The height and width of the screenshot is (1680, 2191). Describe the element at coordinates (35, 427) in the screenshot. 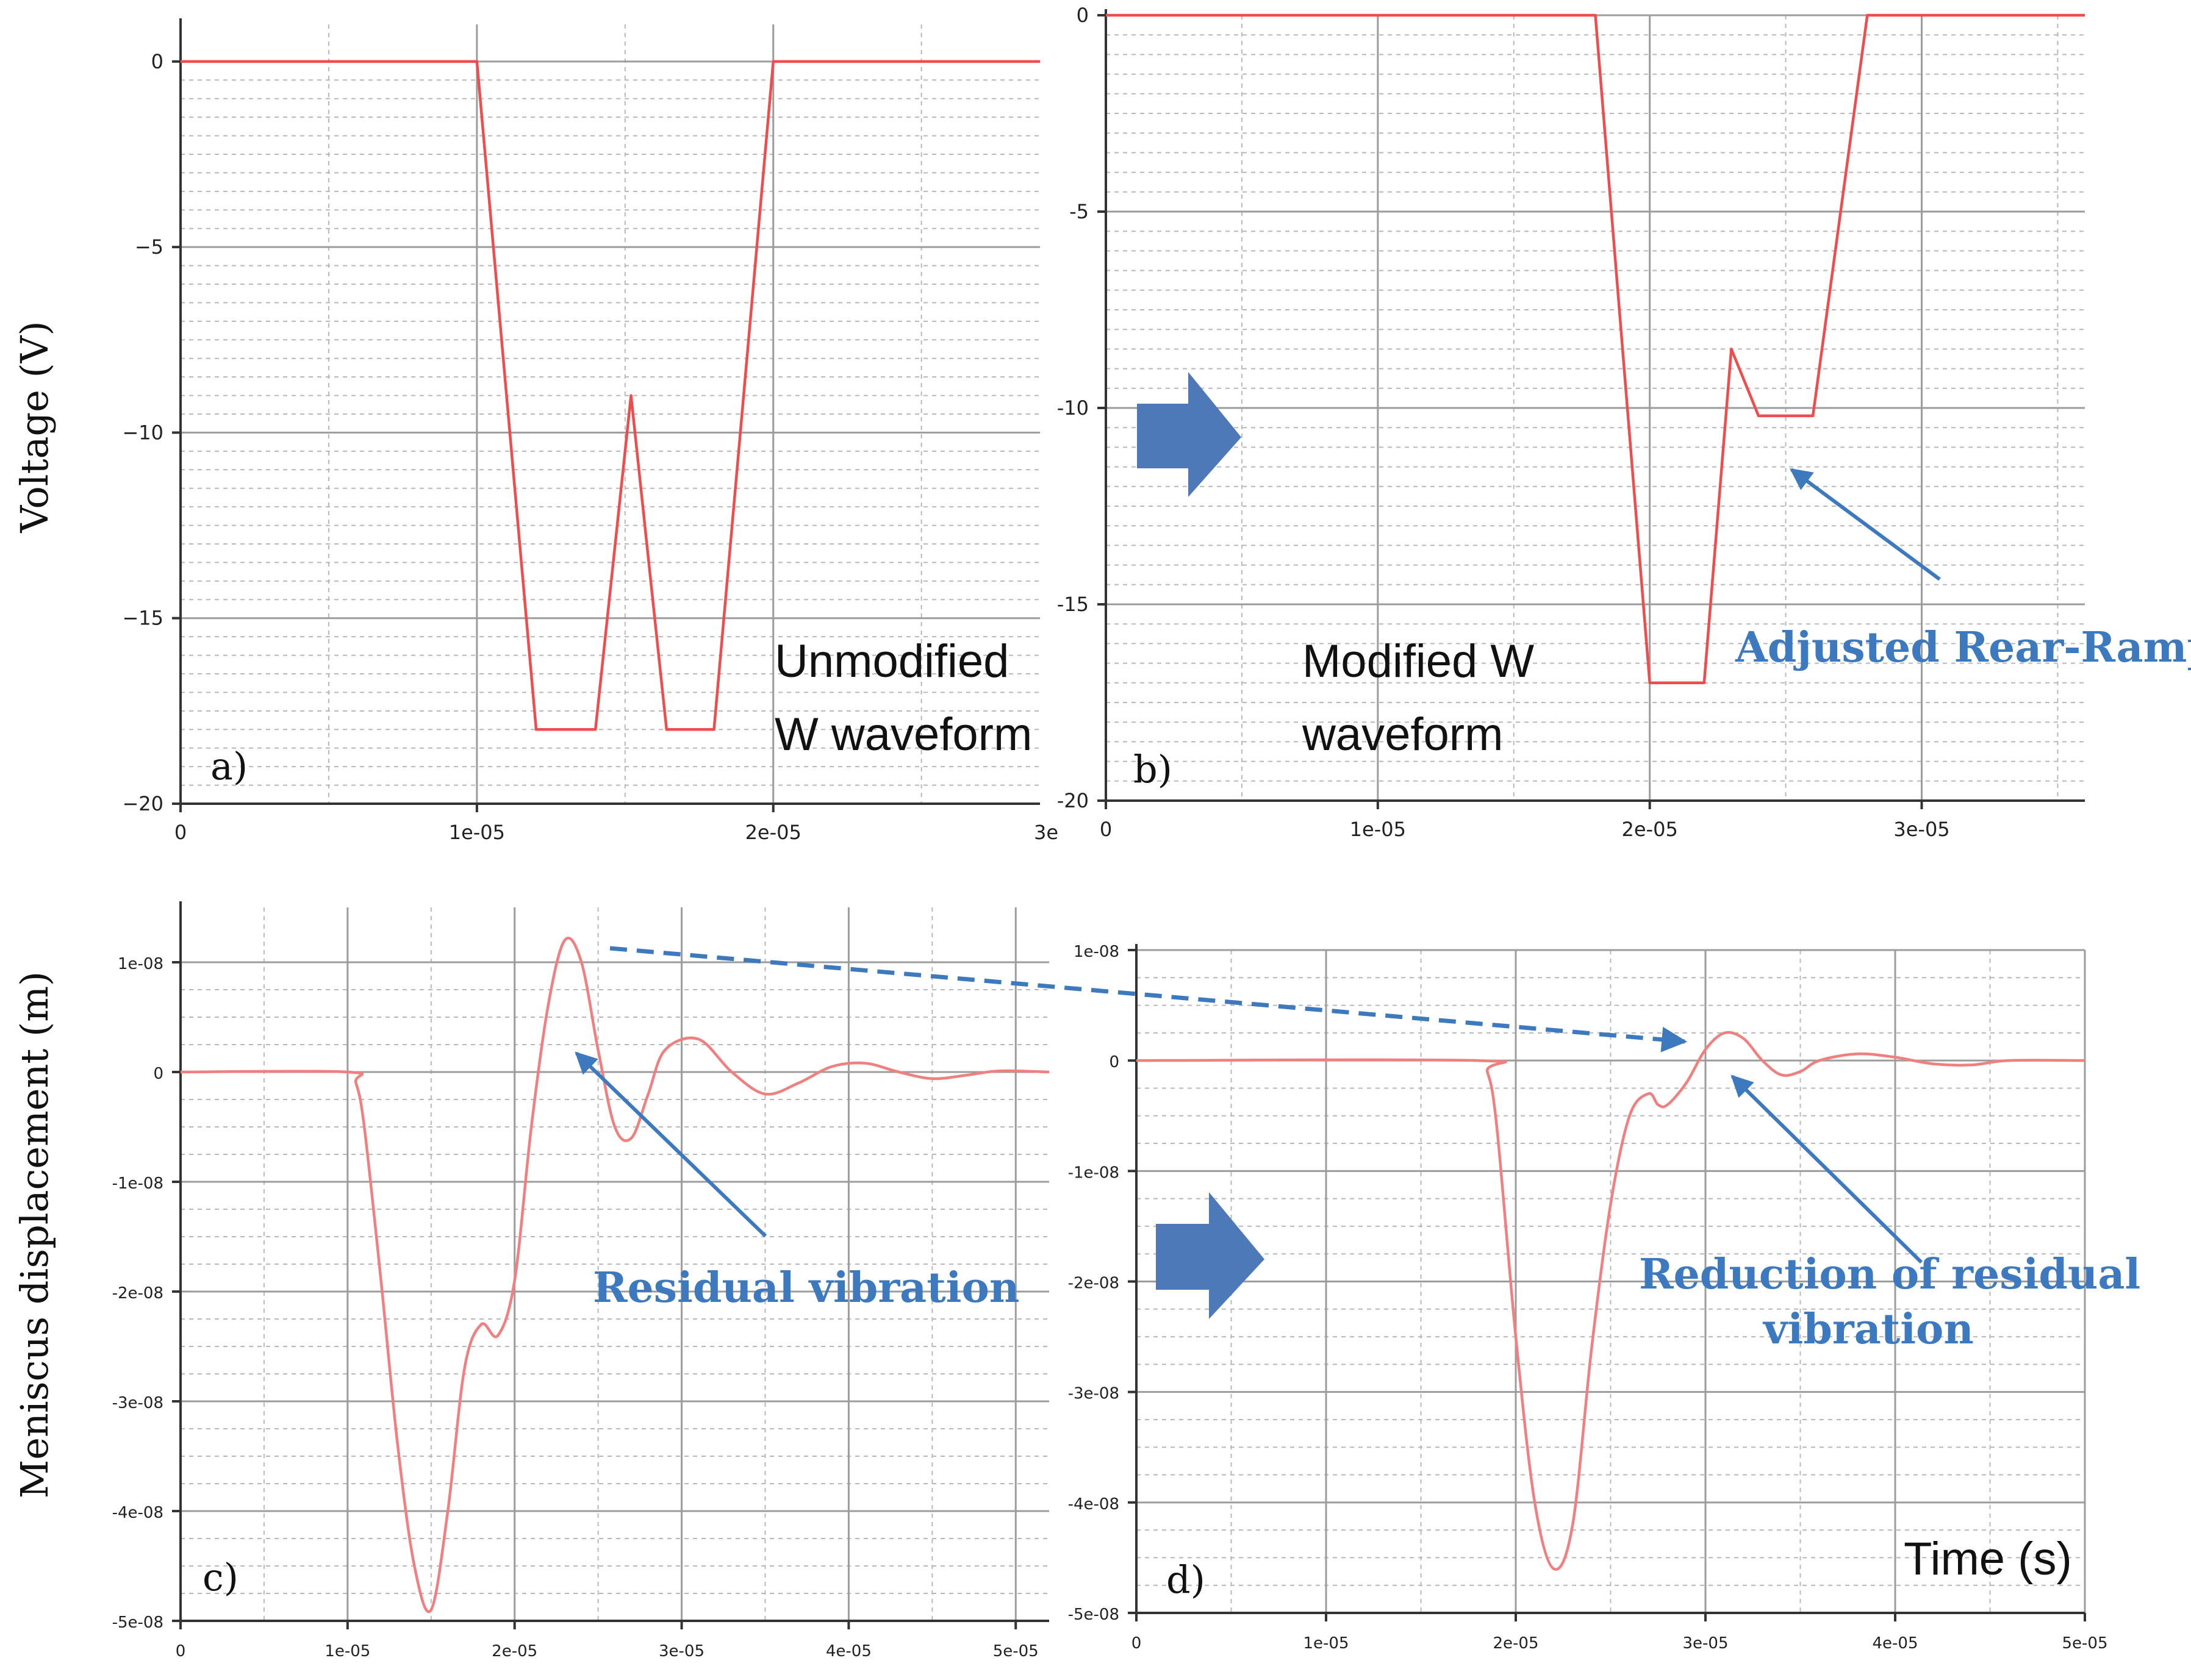

I see `voltage-axis-label: Voltage (V)` at that location.